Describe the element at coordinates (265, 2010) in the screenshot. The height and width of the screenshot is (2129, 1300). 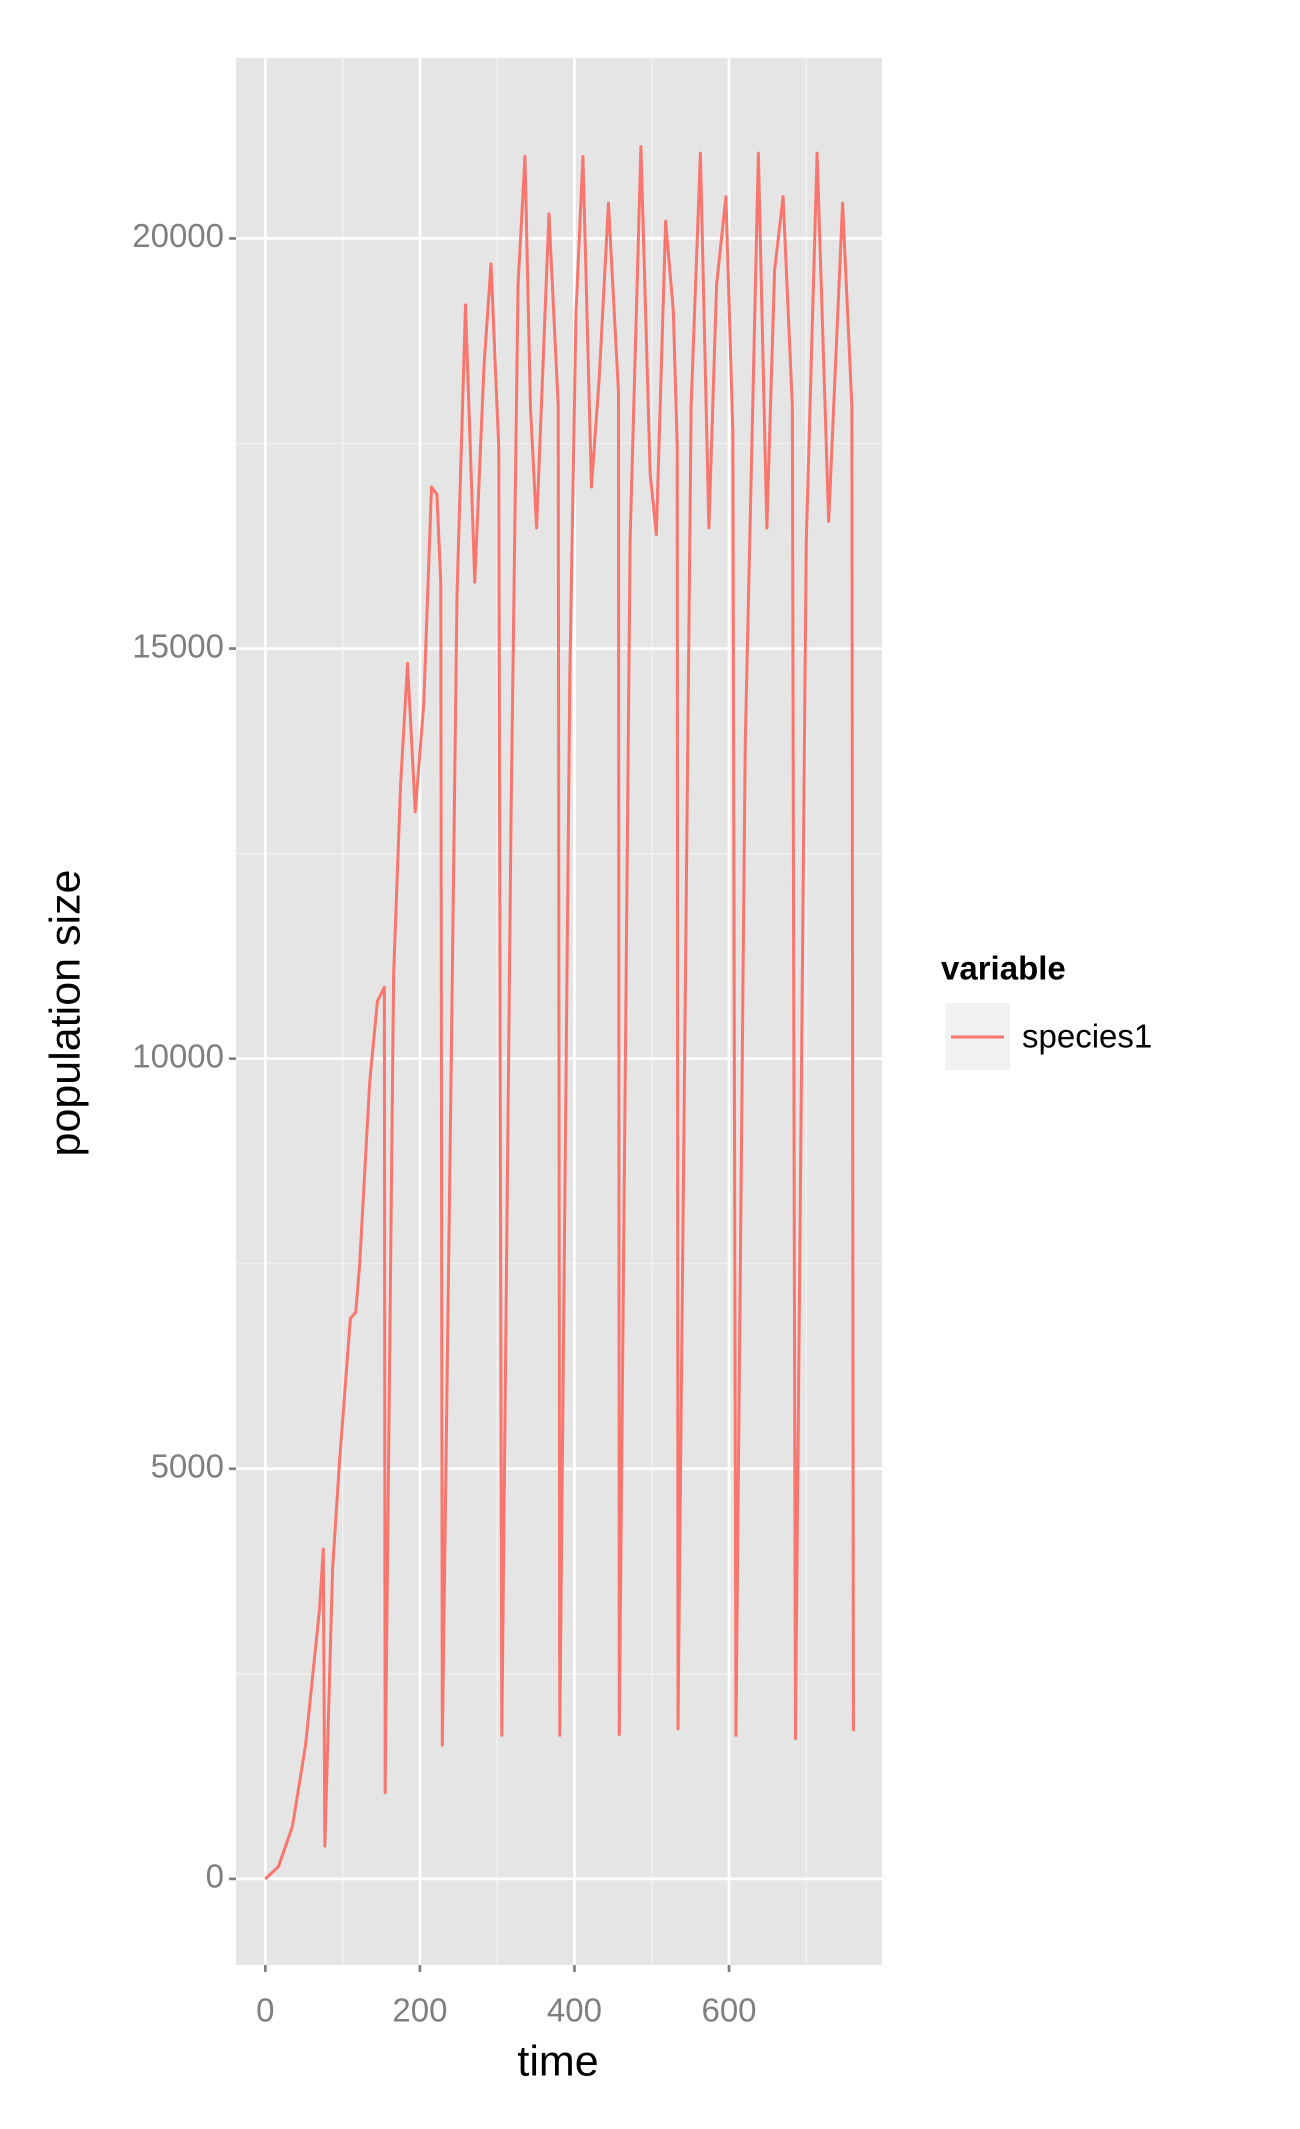
I see `x-tick-label: 0` at that location.